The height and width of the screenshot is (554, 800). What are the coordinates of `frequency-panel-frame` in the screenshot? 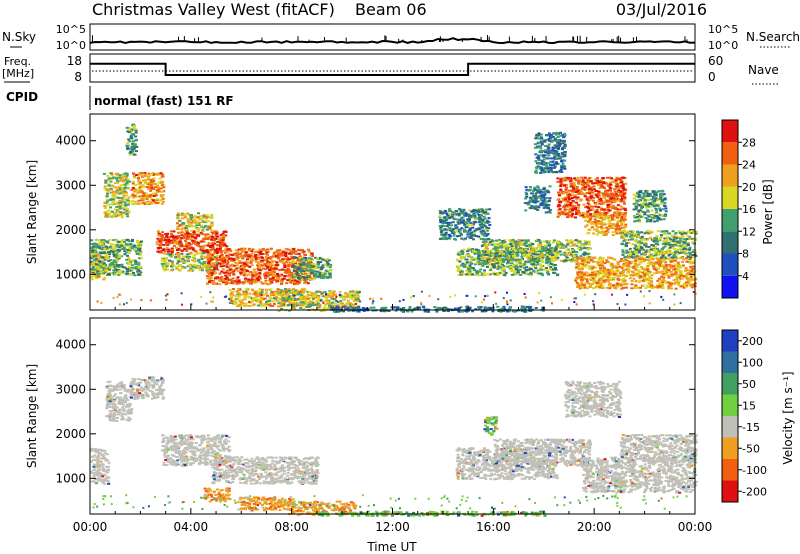 It's located at (392, 68).